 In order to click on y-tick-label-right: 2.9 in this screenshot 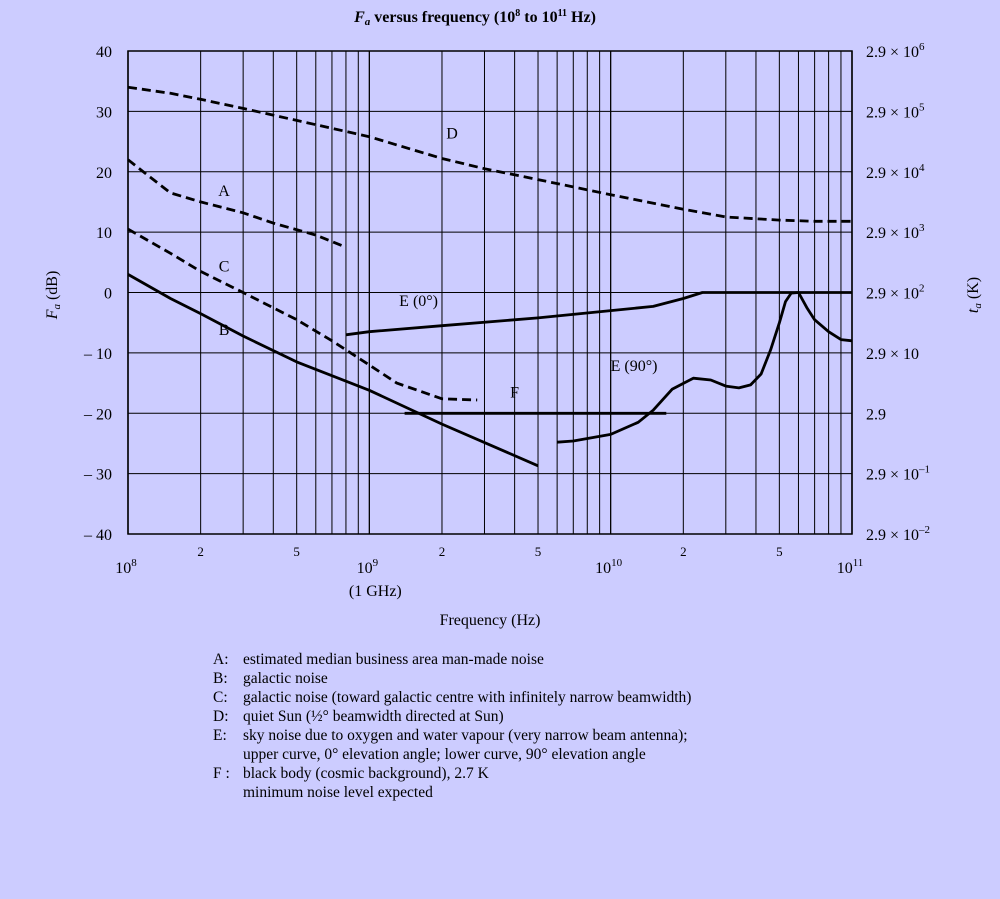, I will do `click(876, 414)`.